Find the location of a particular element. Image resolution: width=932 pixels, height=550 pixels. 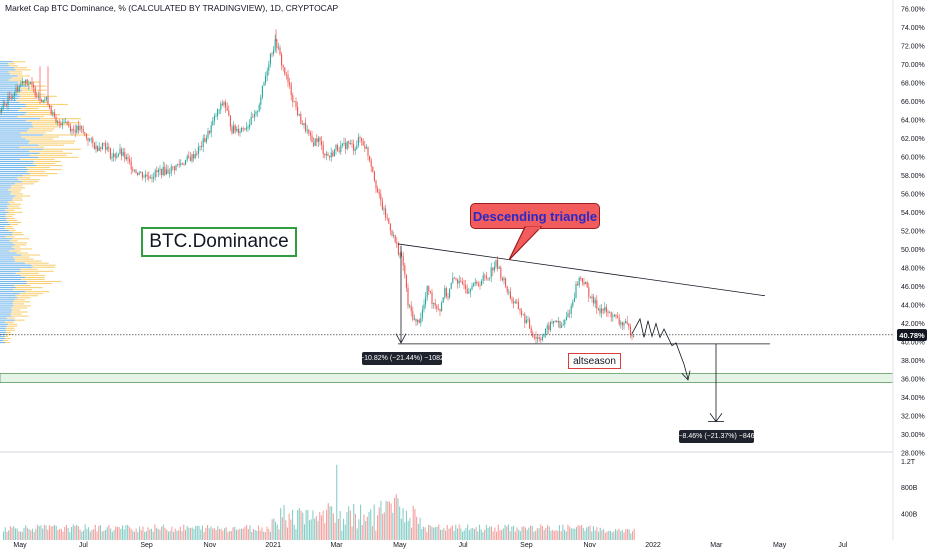

x-tick-label: Sep is located at coordinates (526, 545).